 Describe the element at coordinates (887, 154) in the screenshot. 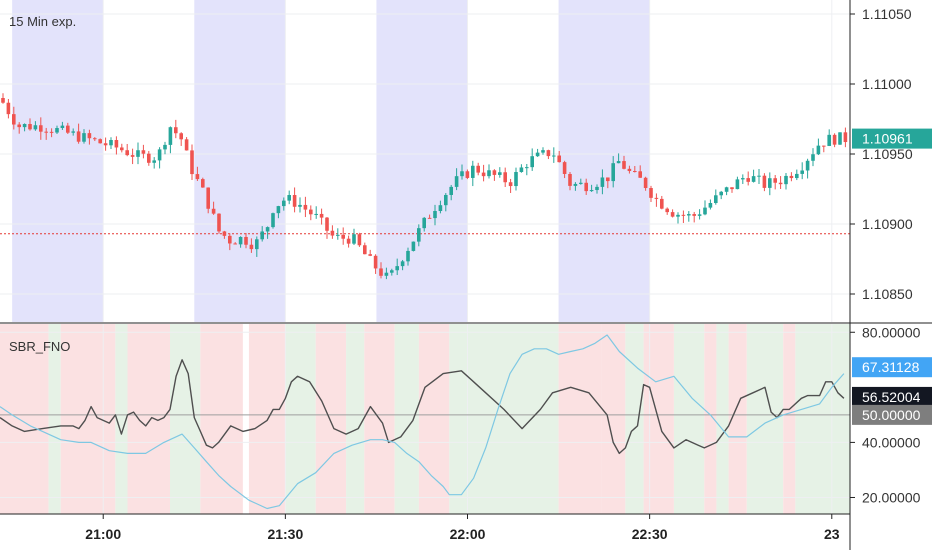

I see `y-tick-label: 1.10950` at that location.